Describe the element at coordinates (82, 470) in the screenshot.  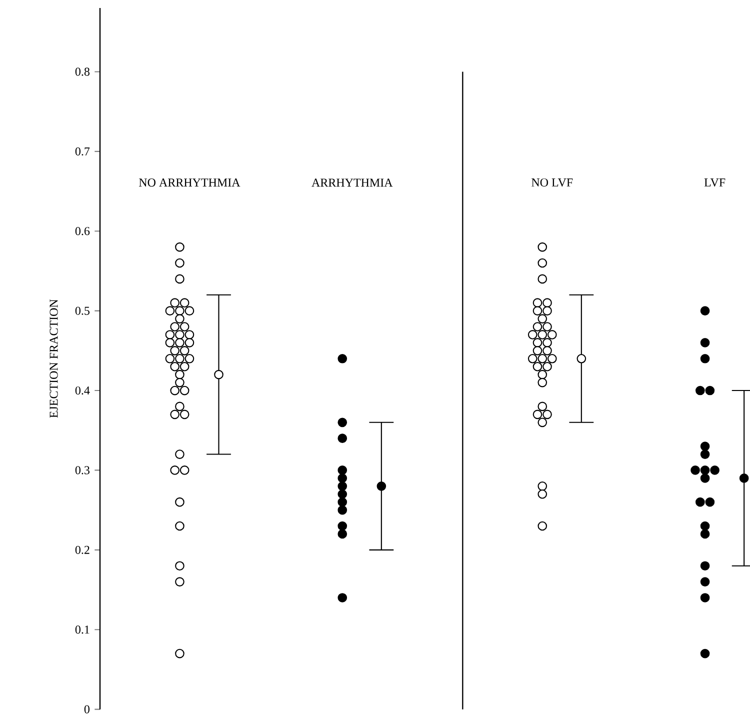
I see `y-tick-label: 0.3` at that location.